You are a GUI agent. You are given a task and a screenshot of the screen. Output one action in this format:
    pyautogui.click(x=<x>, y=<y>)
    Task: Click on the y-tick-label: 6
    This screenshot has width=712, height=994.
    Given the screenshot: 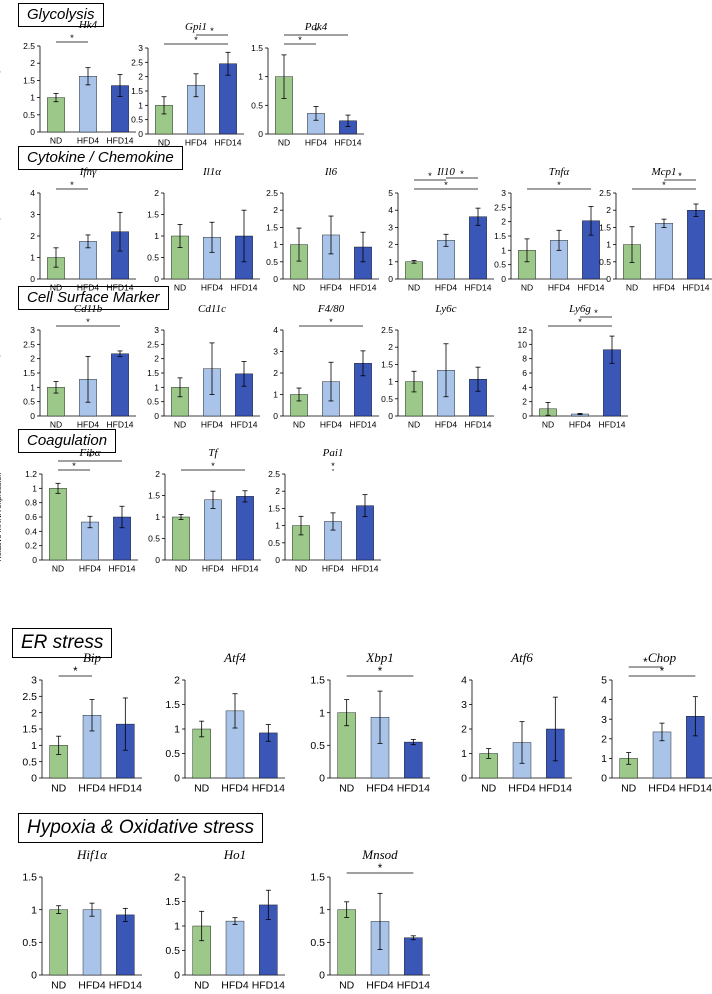 What is the action you would take?
    pyautogui.click(x=524, y=373)
    